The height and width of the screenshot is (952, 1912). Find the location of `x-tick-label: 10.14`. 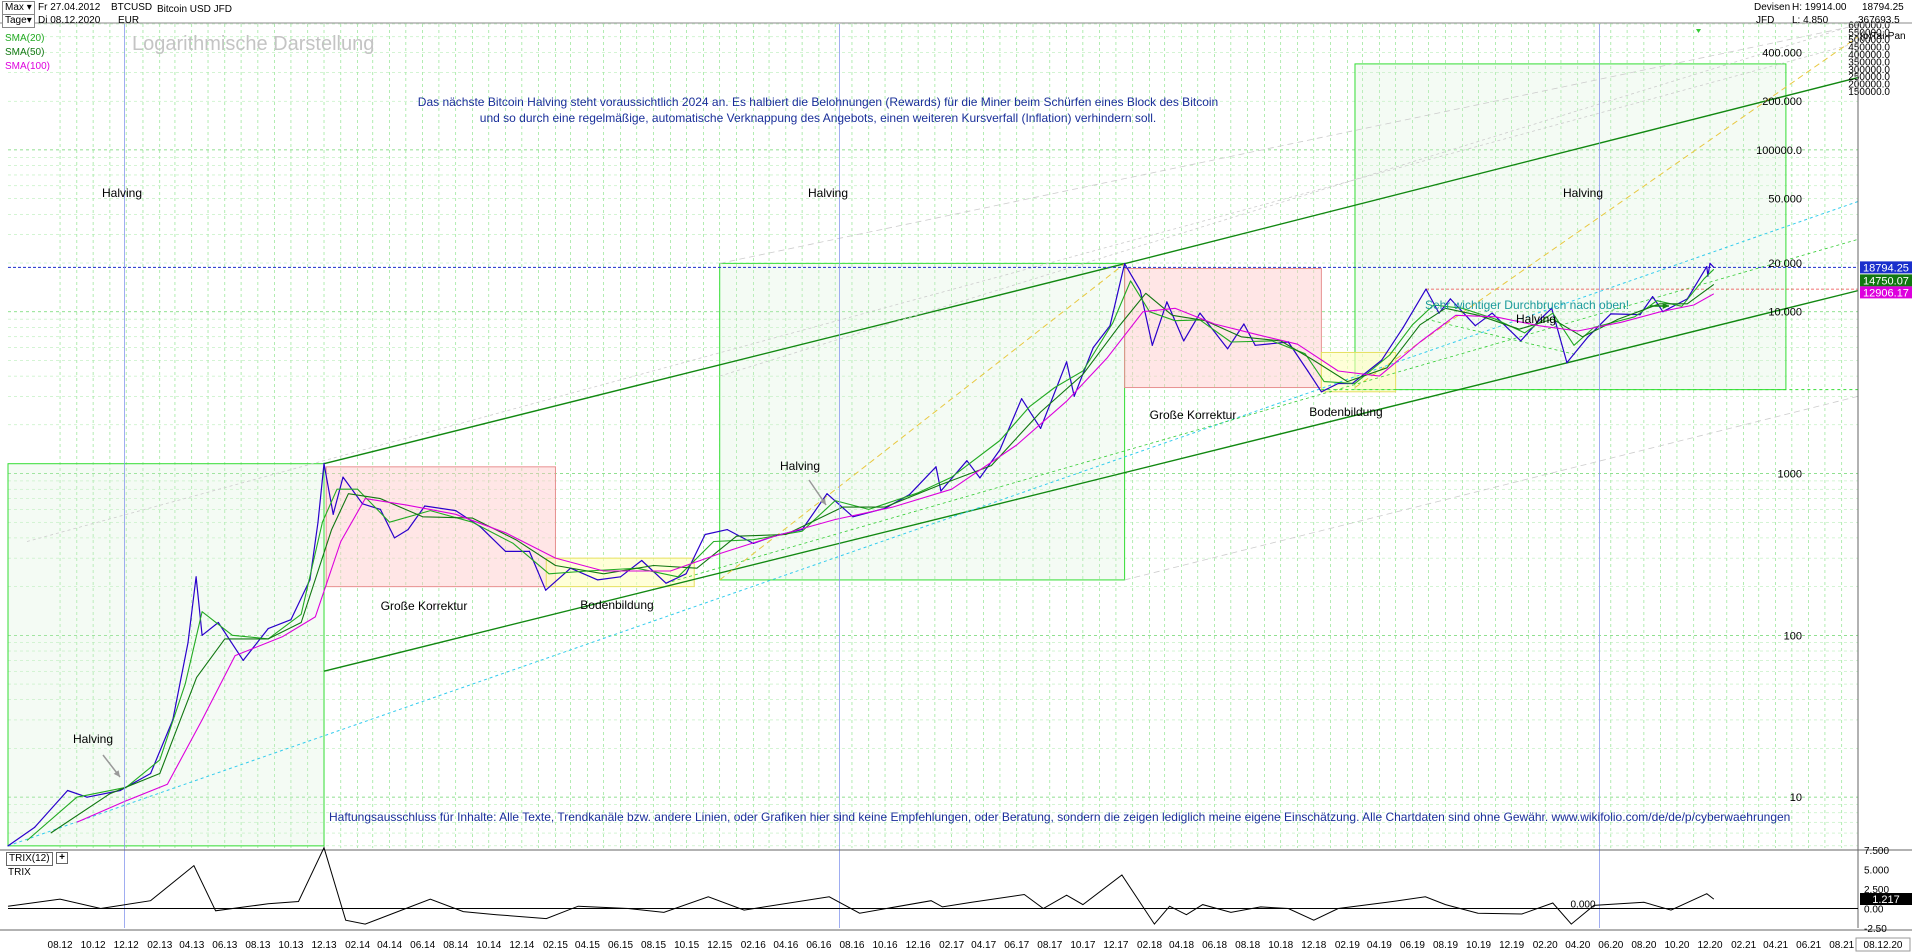

x-tick-label: 10.14 is located at coordinates (488, 945).